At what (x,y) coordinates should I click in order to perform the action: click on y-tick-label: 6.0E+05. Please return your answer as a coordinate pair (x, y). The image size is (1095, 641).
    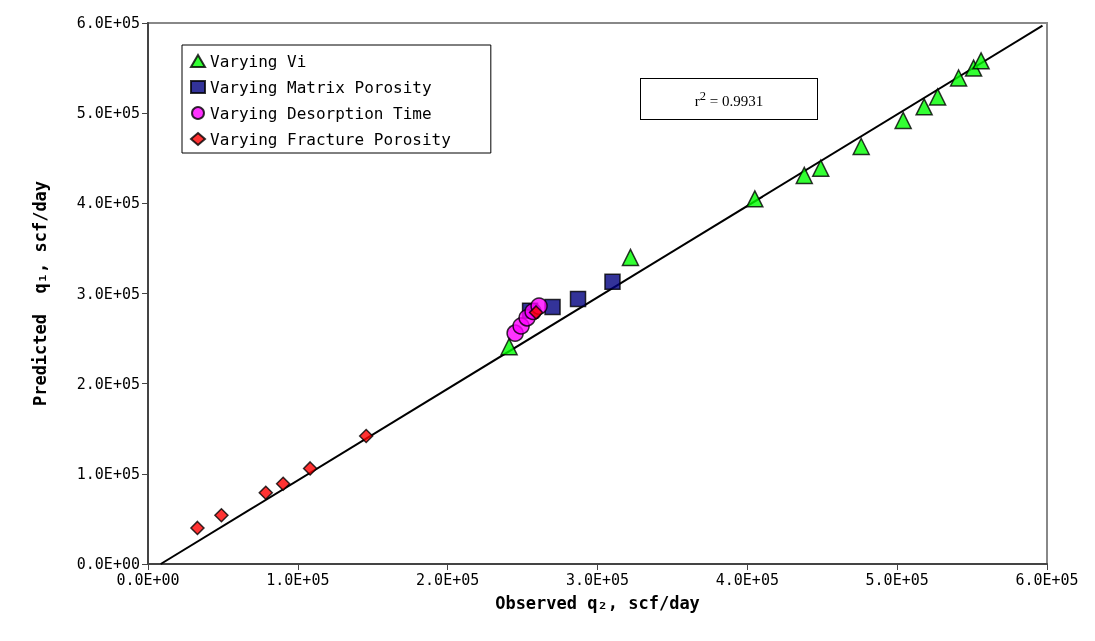
    Looking at the image, I should click on (108, 23).